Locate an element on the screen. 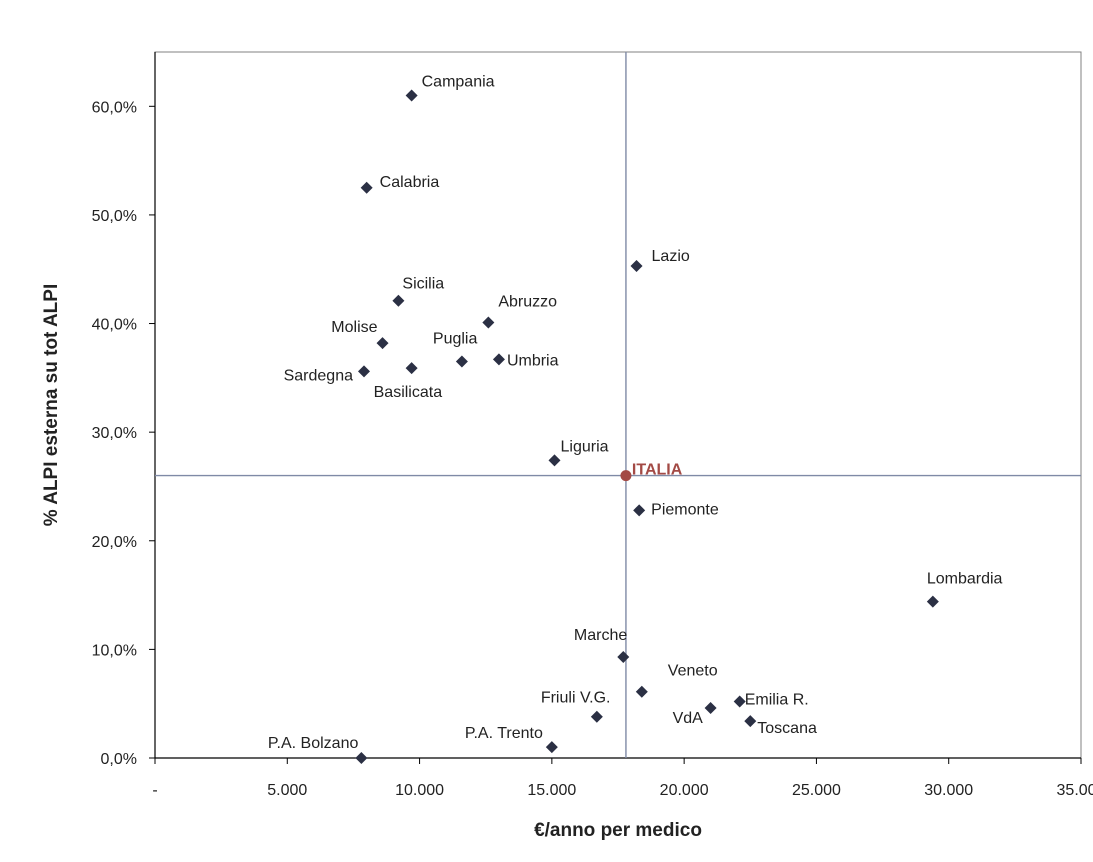  x-tick-label: 10.000 is located at coordinates (419, 790).